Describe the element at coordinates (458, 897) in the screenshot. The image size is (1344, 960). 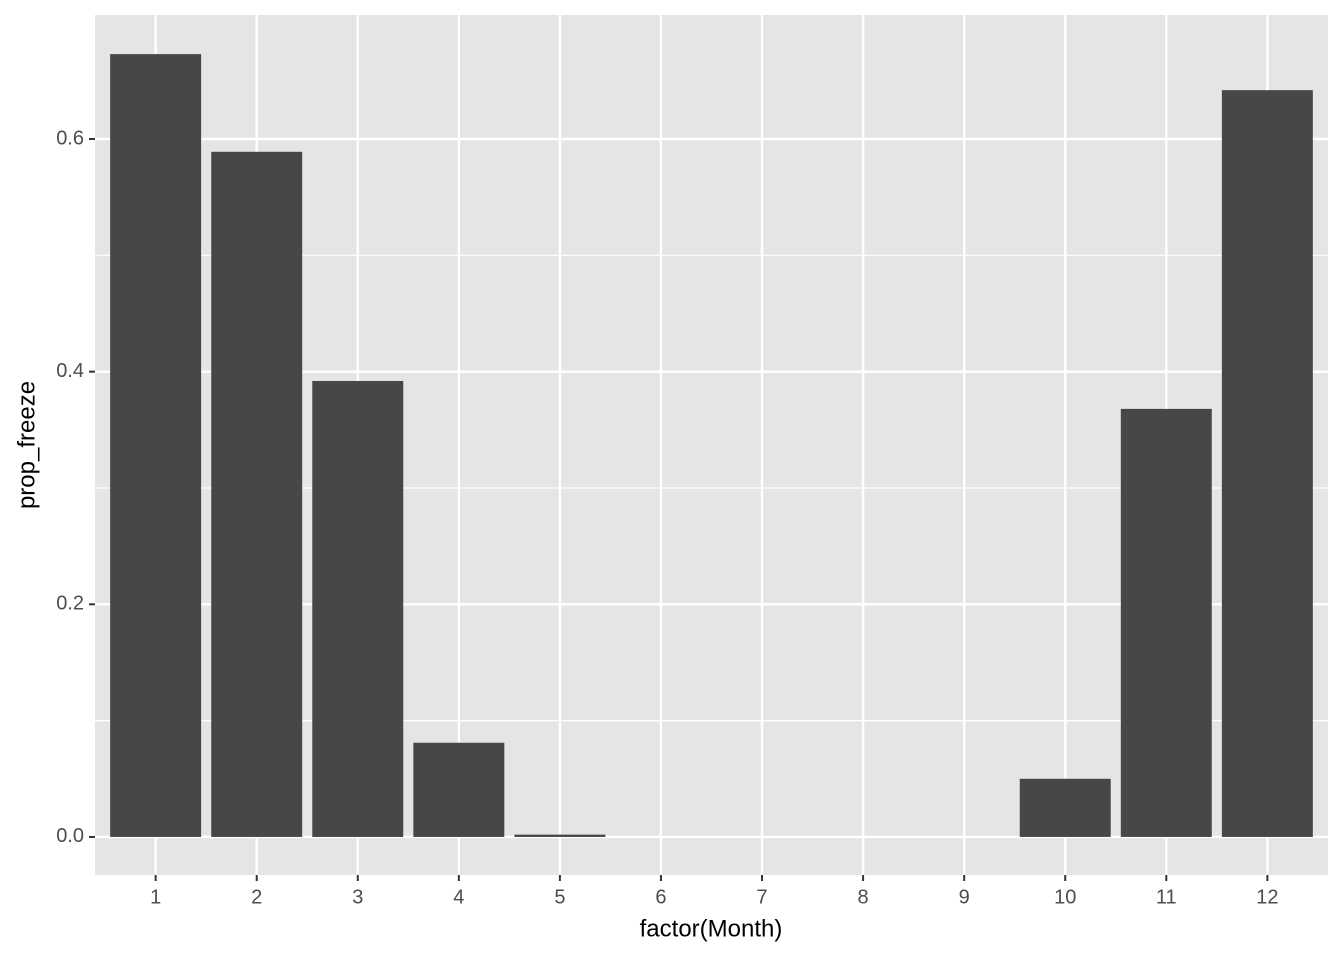
I see `x-tick-label: 4` at that location.